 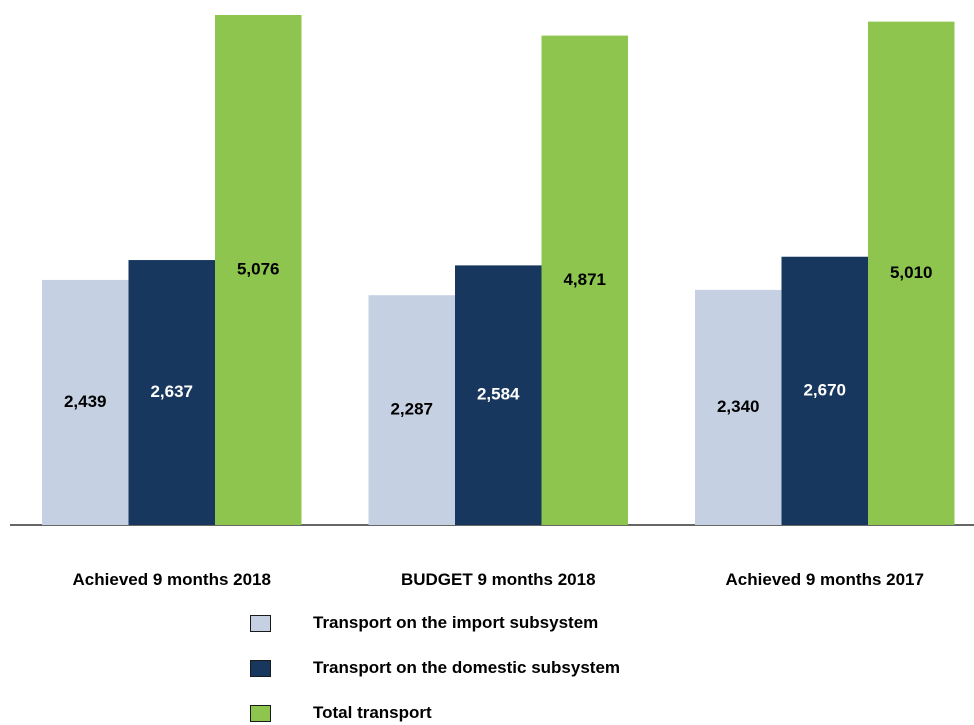 I want to click on data-label: 4,871, so click(x=584, y=279).